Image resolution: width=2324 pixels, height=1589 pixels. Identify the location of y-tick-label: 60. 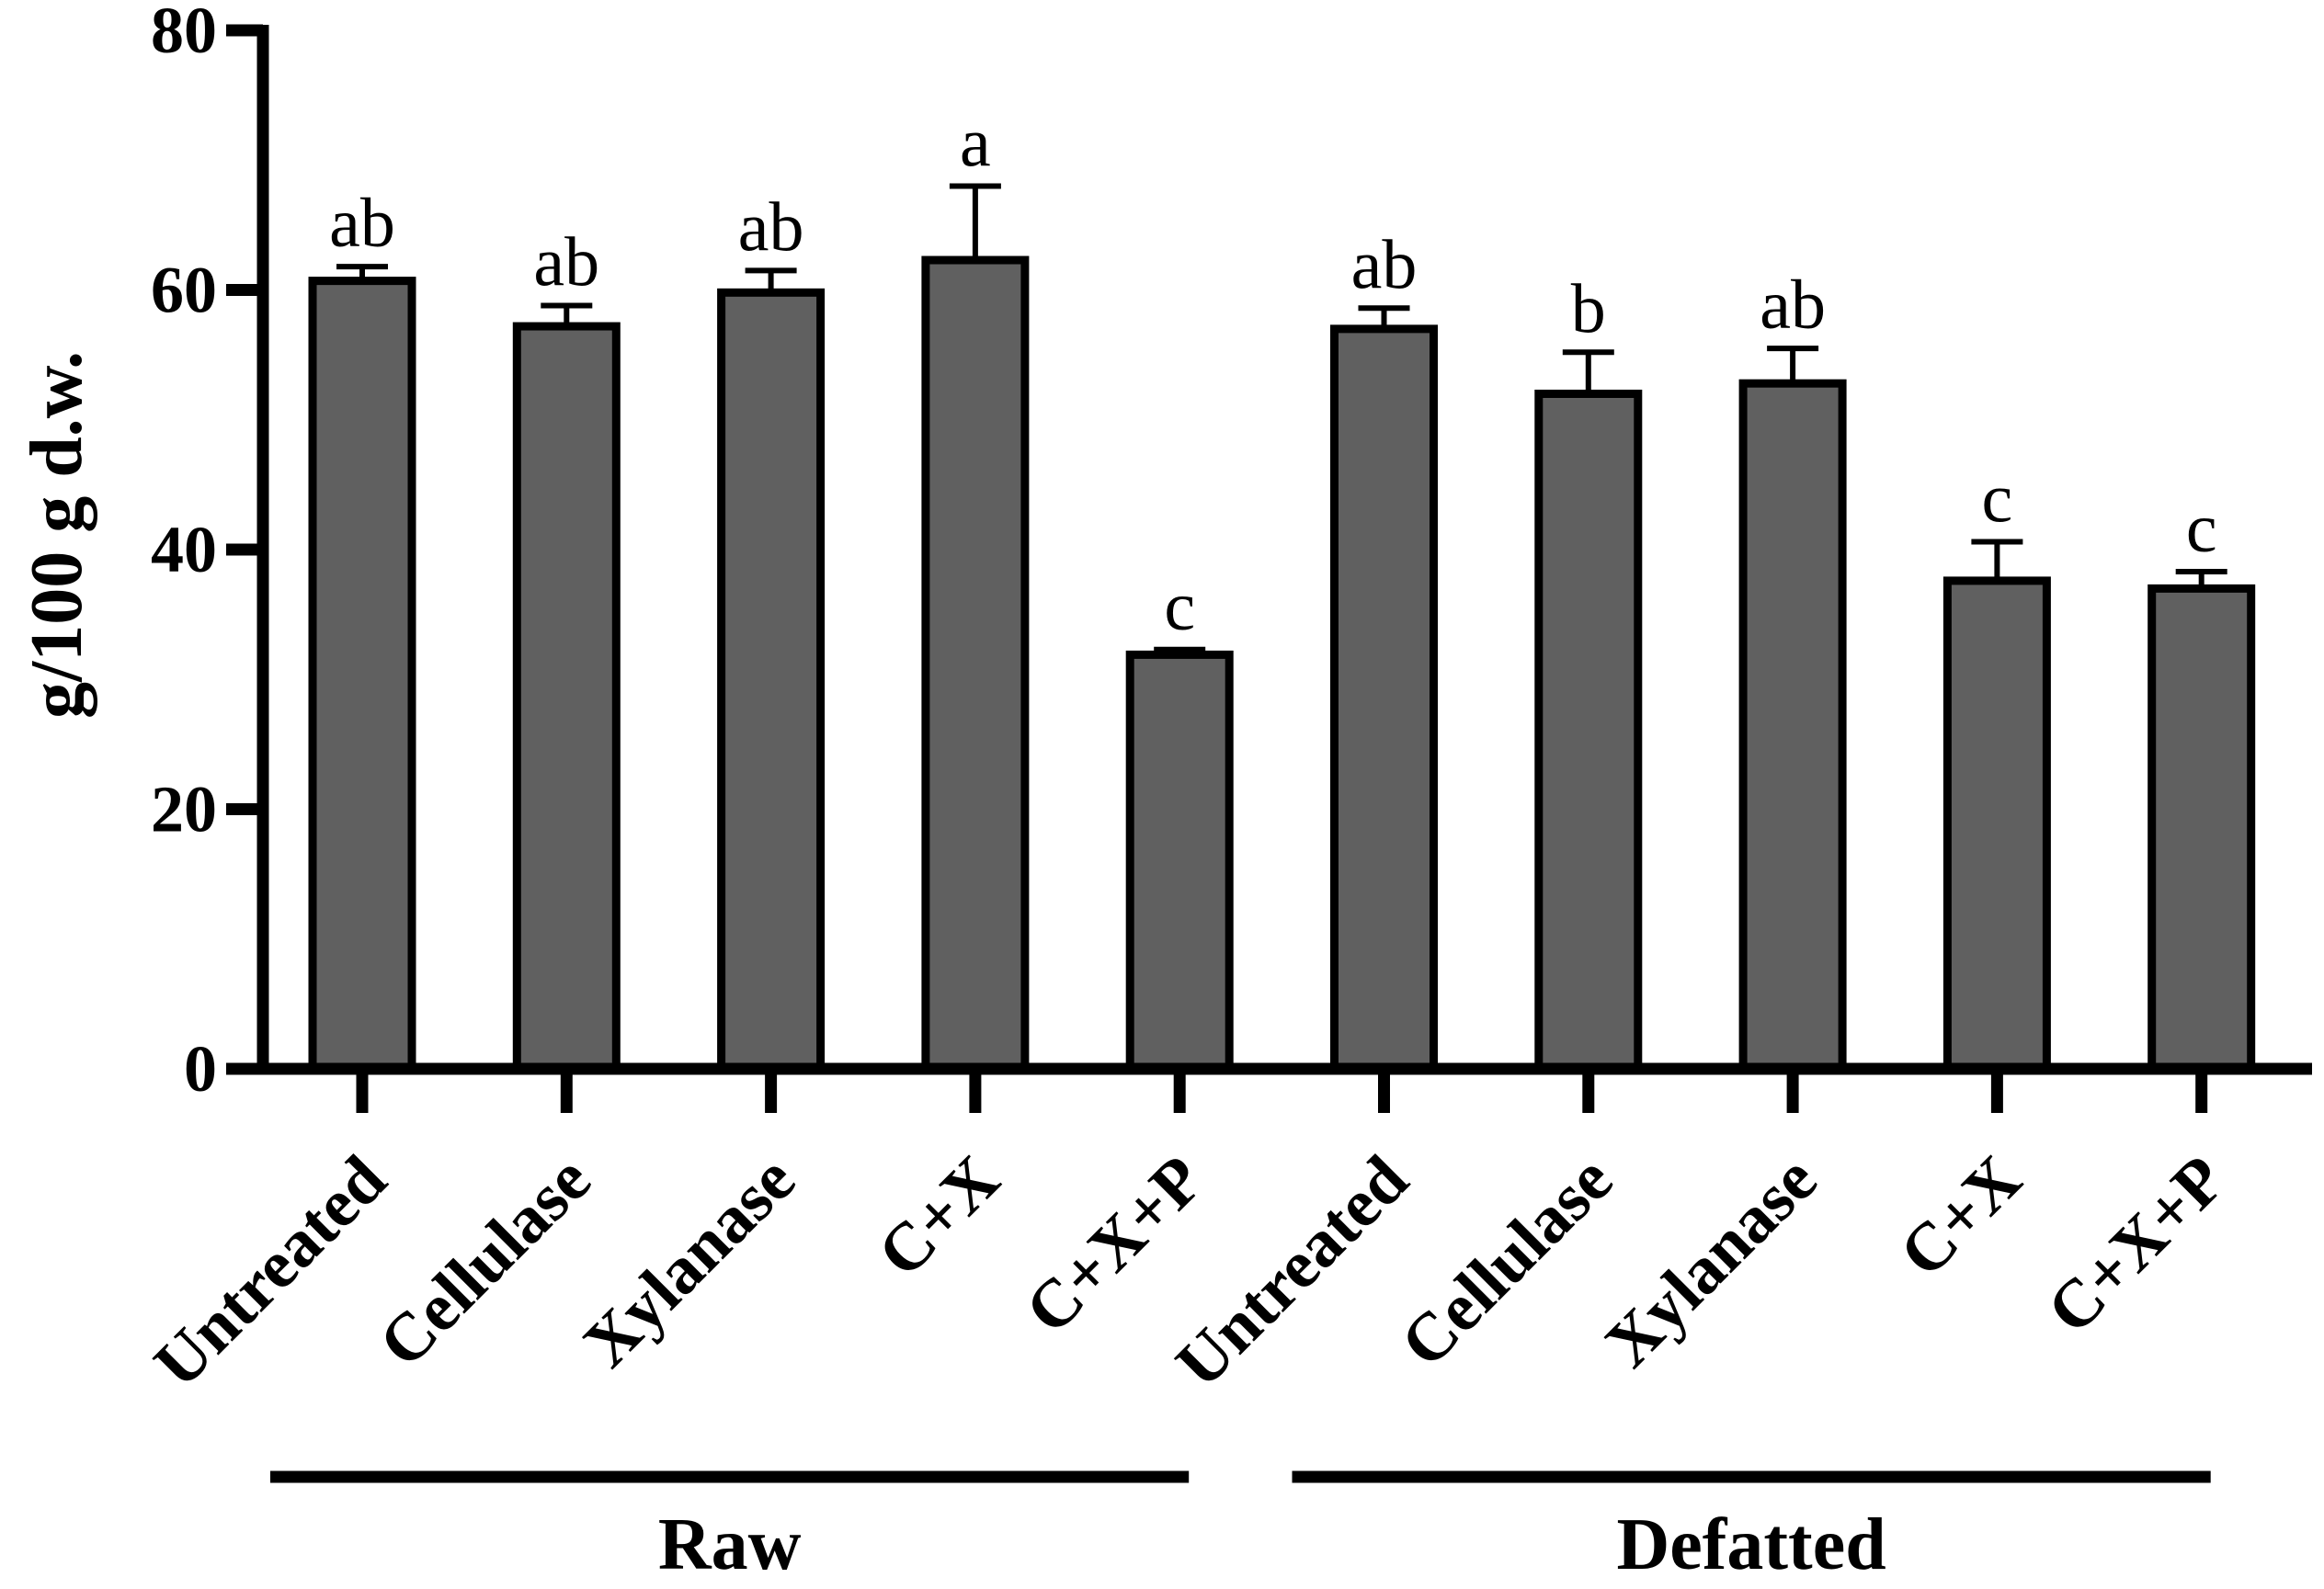
(184, 290).